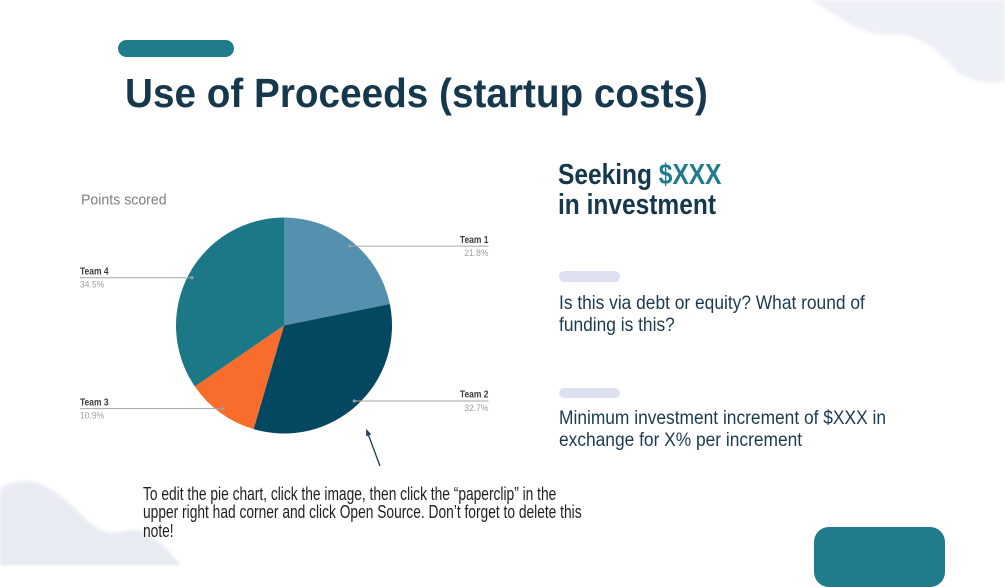 Image resolution: width=1005 pixels, height=587 pixels. I want to click on svg-text: Team 2, so click(474, 395).